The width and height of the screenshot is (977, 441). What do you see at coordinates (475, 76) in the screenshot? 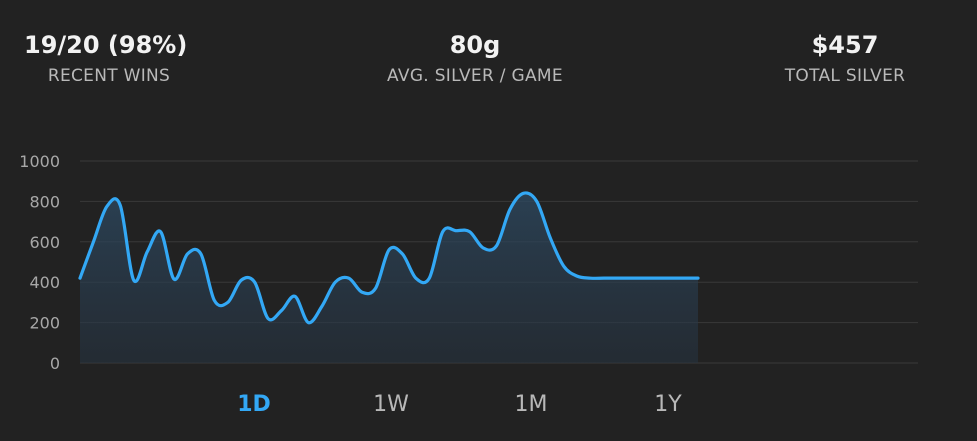
I see `avg-silver-label: AVG. SILVER / GAME` at bounding box center [475, 76].